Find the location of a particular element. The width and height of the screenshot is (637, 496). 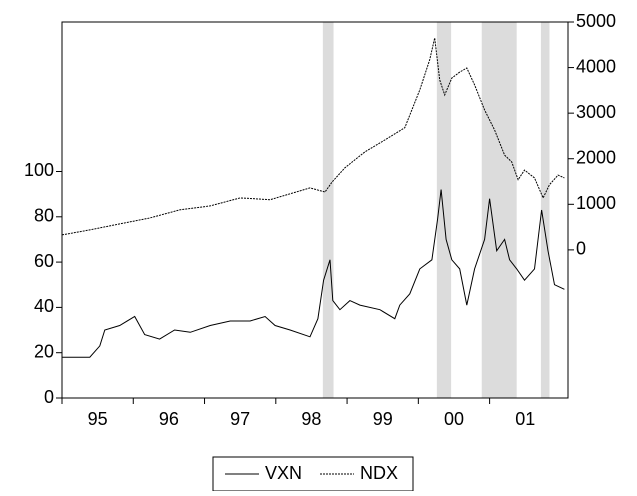

legend-label: NDX is located at coordinates (379, 473).